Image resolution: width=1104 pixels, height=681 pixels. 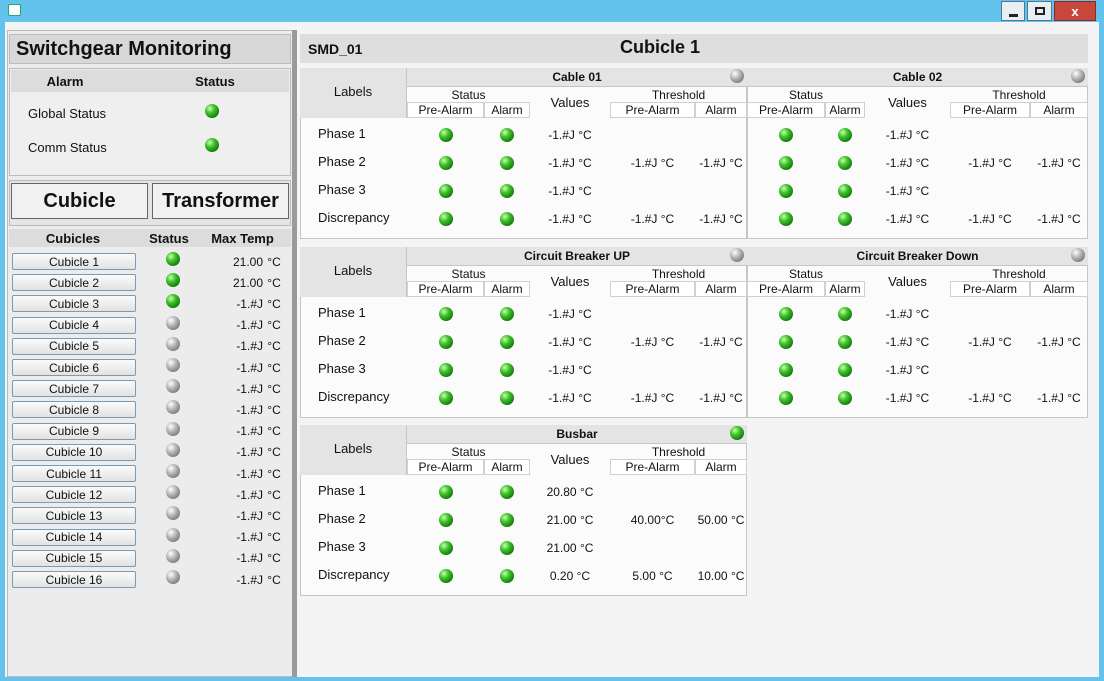 I want to click on cell-value: 10.00 °C, so click(x=721, y=576).